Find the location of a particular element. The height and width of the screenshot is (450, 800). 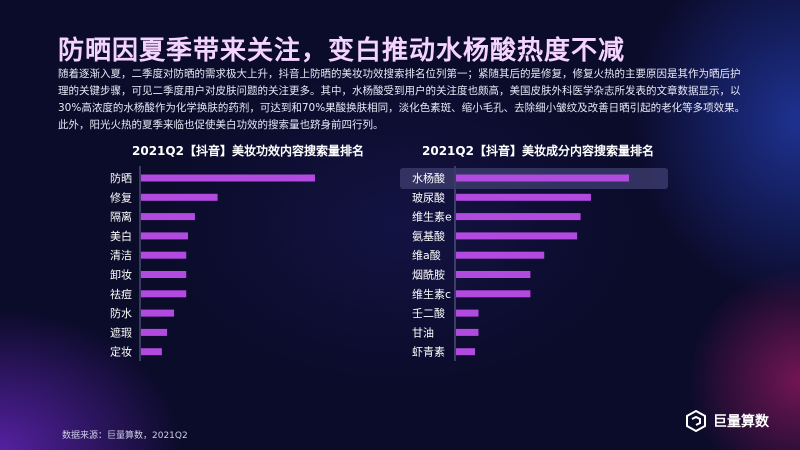

category-label: 定妆 is located at coordinates (121, 352).